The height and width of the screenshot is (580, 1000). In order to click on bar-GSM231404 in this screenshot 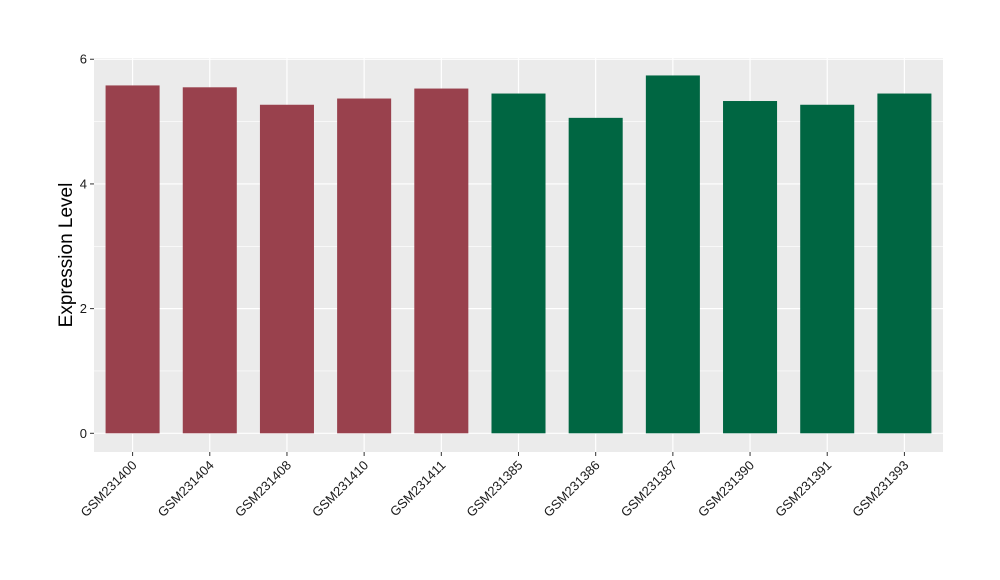, I will do `click(209, 260)`.